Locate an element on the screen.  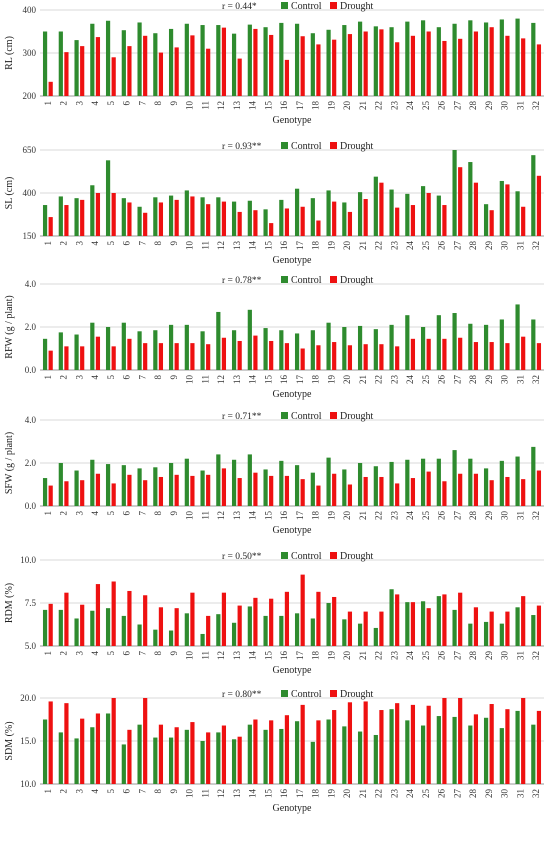
x-tick-label: 7 is located at coordinates (142, 377).